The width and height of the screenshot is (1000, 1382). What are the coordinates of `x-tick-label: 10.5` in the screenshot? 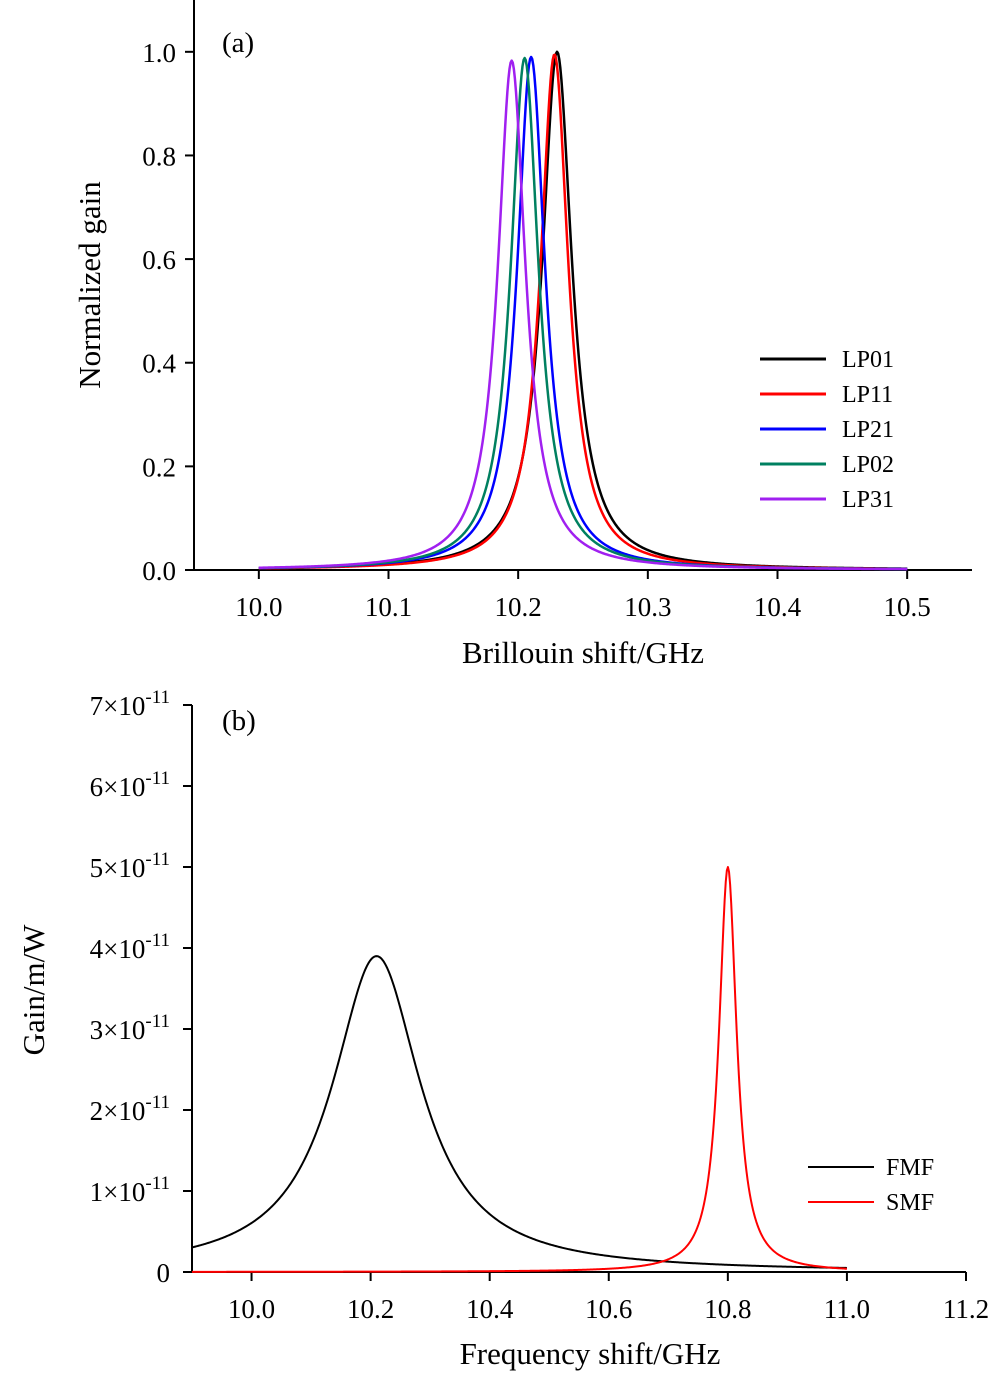 It's located at (907, 607).